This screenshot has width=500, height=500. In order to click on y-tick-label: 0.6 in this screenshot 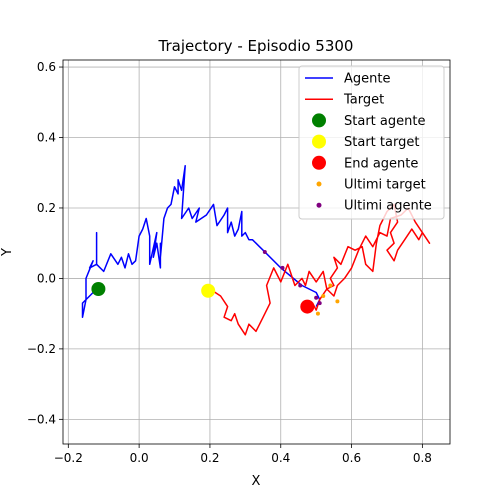, I will do `click(46, 67)`.